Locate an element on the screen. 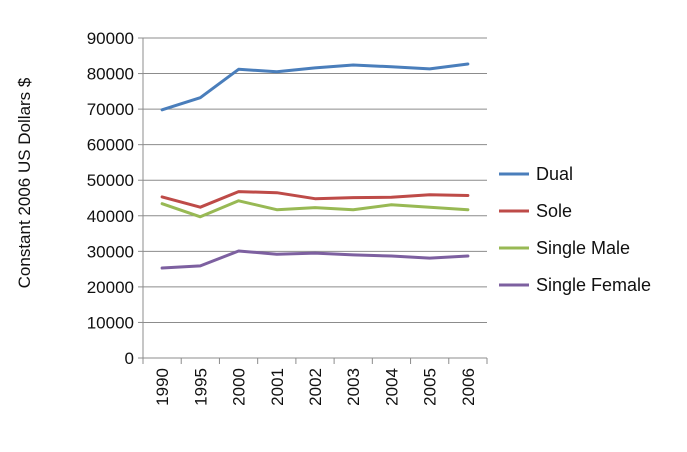 The image size is (687, 452). y-tick-label: 80000 is located at coordinates (110, 74).